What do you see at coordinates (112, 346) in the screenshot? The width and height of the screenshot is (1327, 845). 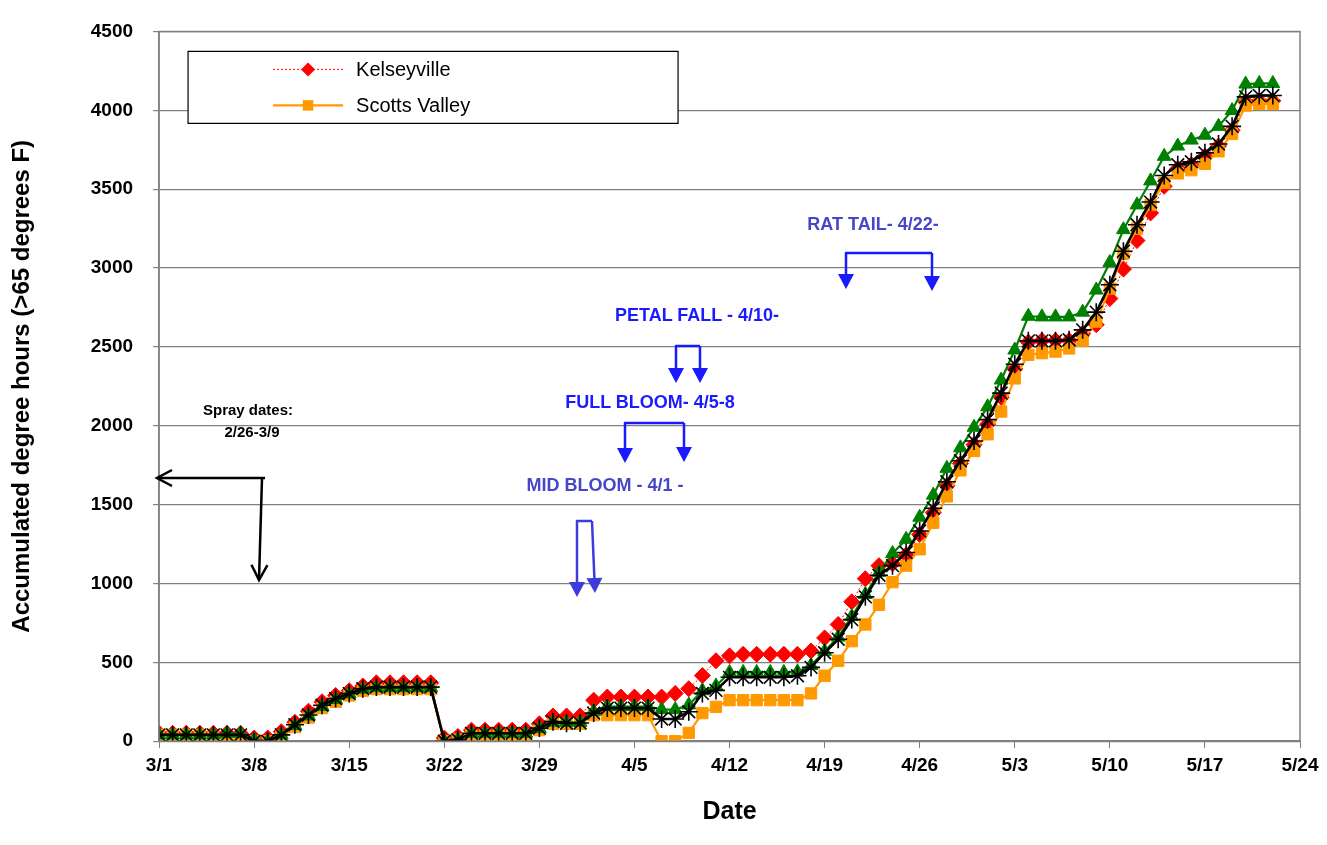 I see `y-tick-label: 2500` at bounding box center [112, 346].